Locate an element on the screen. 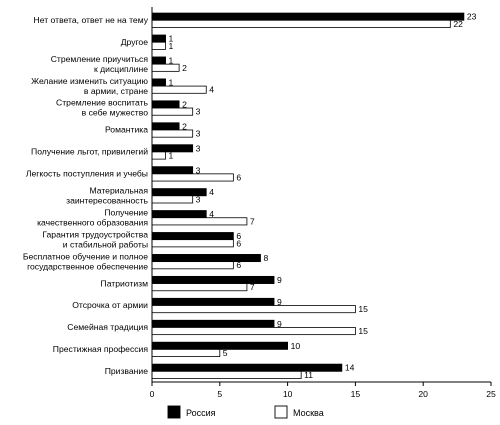  category-label-line: Патриотизм is located at coordinates (125, 283).